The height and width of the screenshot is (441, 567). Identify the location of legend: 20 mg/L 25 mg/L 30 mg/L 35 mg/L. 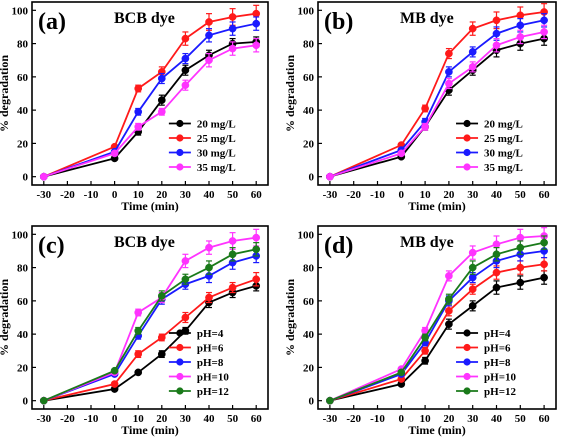
(489, 146).